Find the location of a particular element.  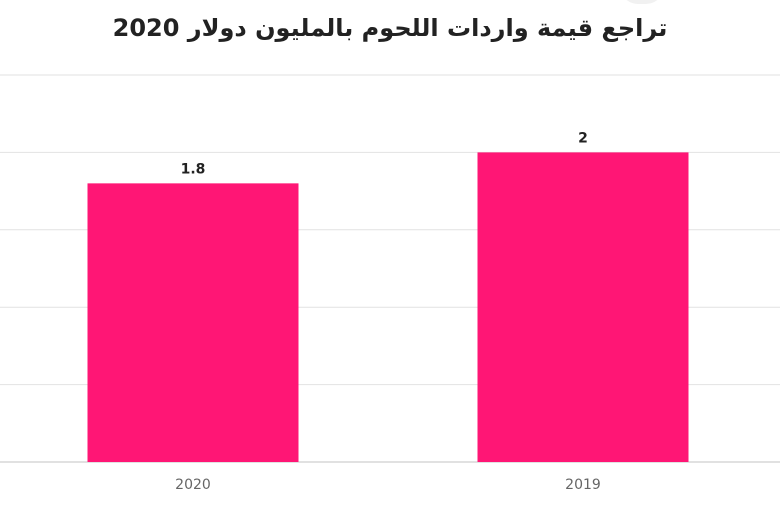

value-labels: 1.82 is located at coordinates (384, 153).